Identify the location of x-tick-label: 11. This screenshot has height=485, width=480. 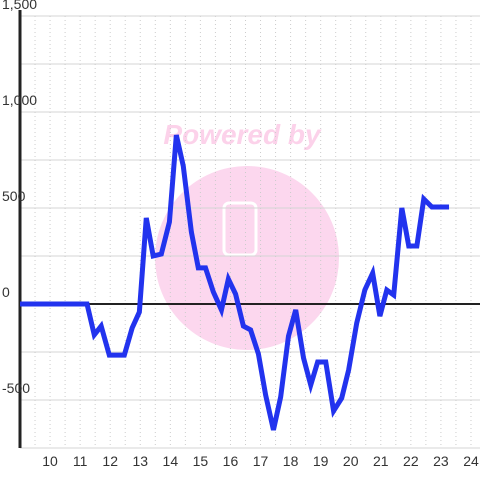
(80, 461).